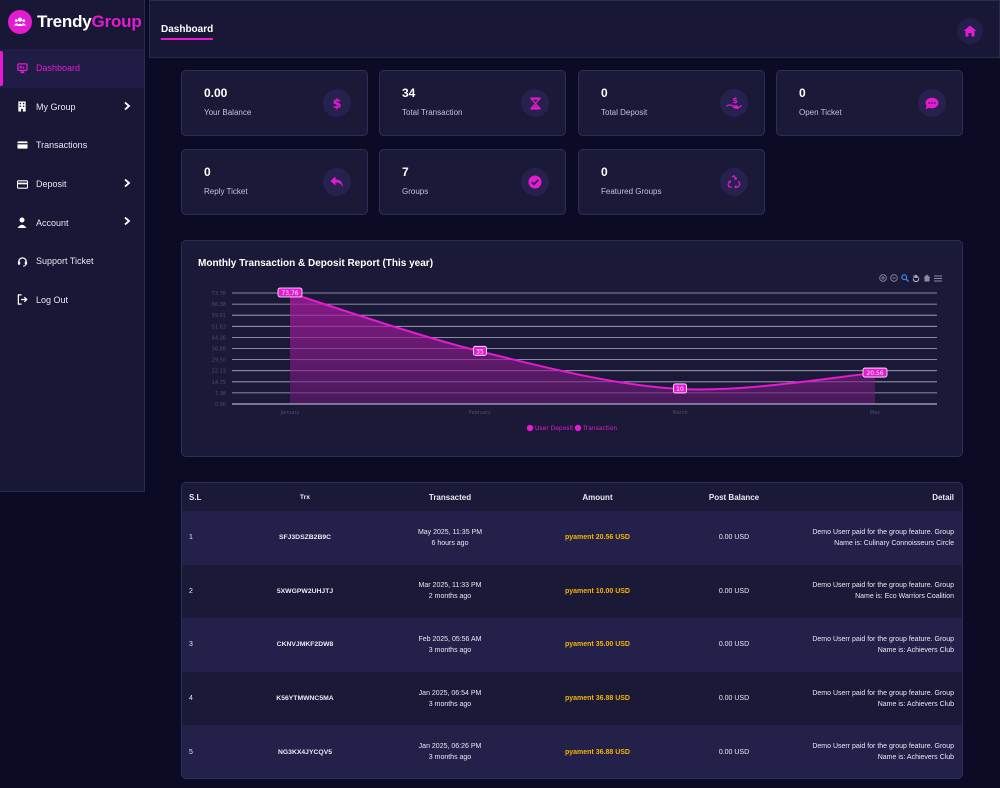  What do you see at coordinates (219, 350) in the screenshot?
I see `y-tick-label: 36.88` at bounding box center [219, 350].